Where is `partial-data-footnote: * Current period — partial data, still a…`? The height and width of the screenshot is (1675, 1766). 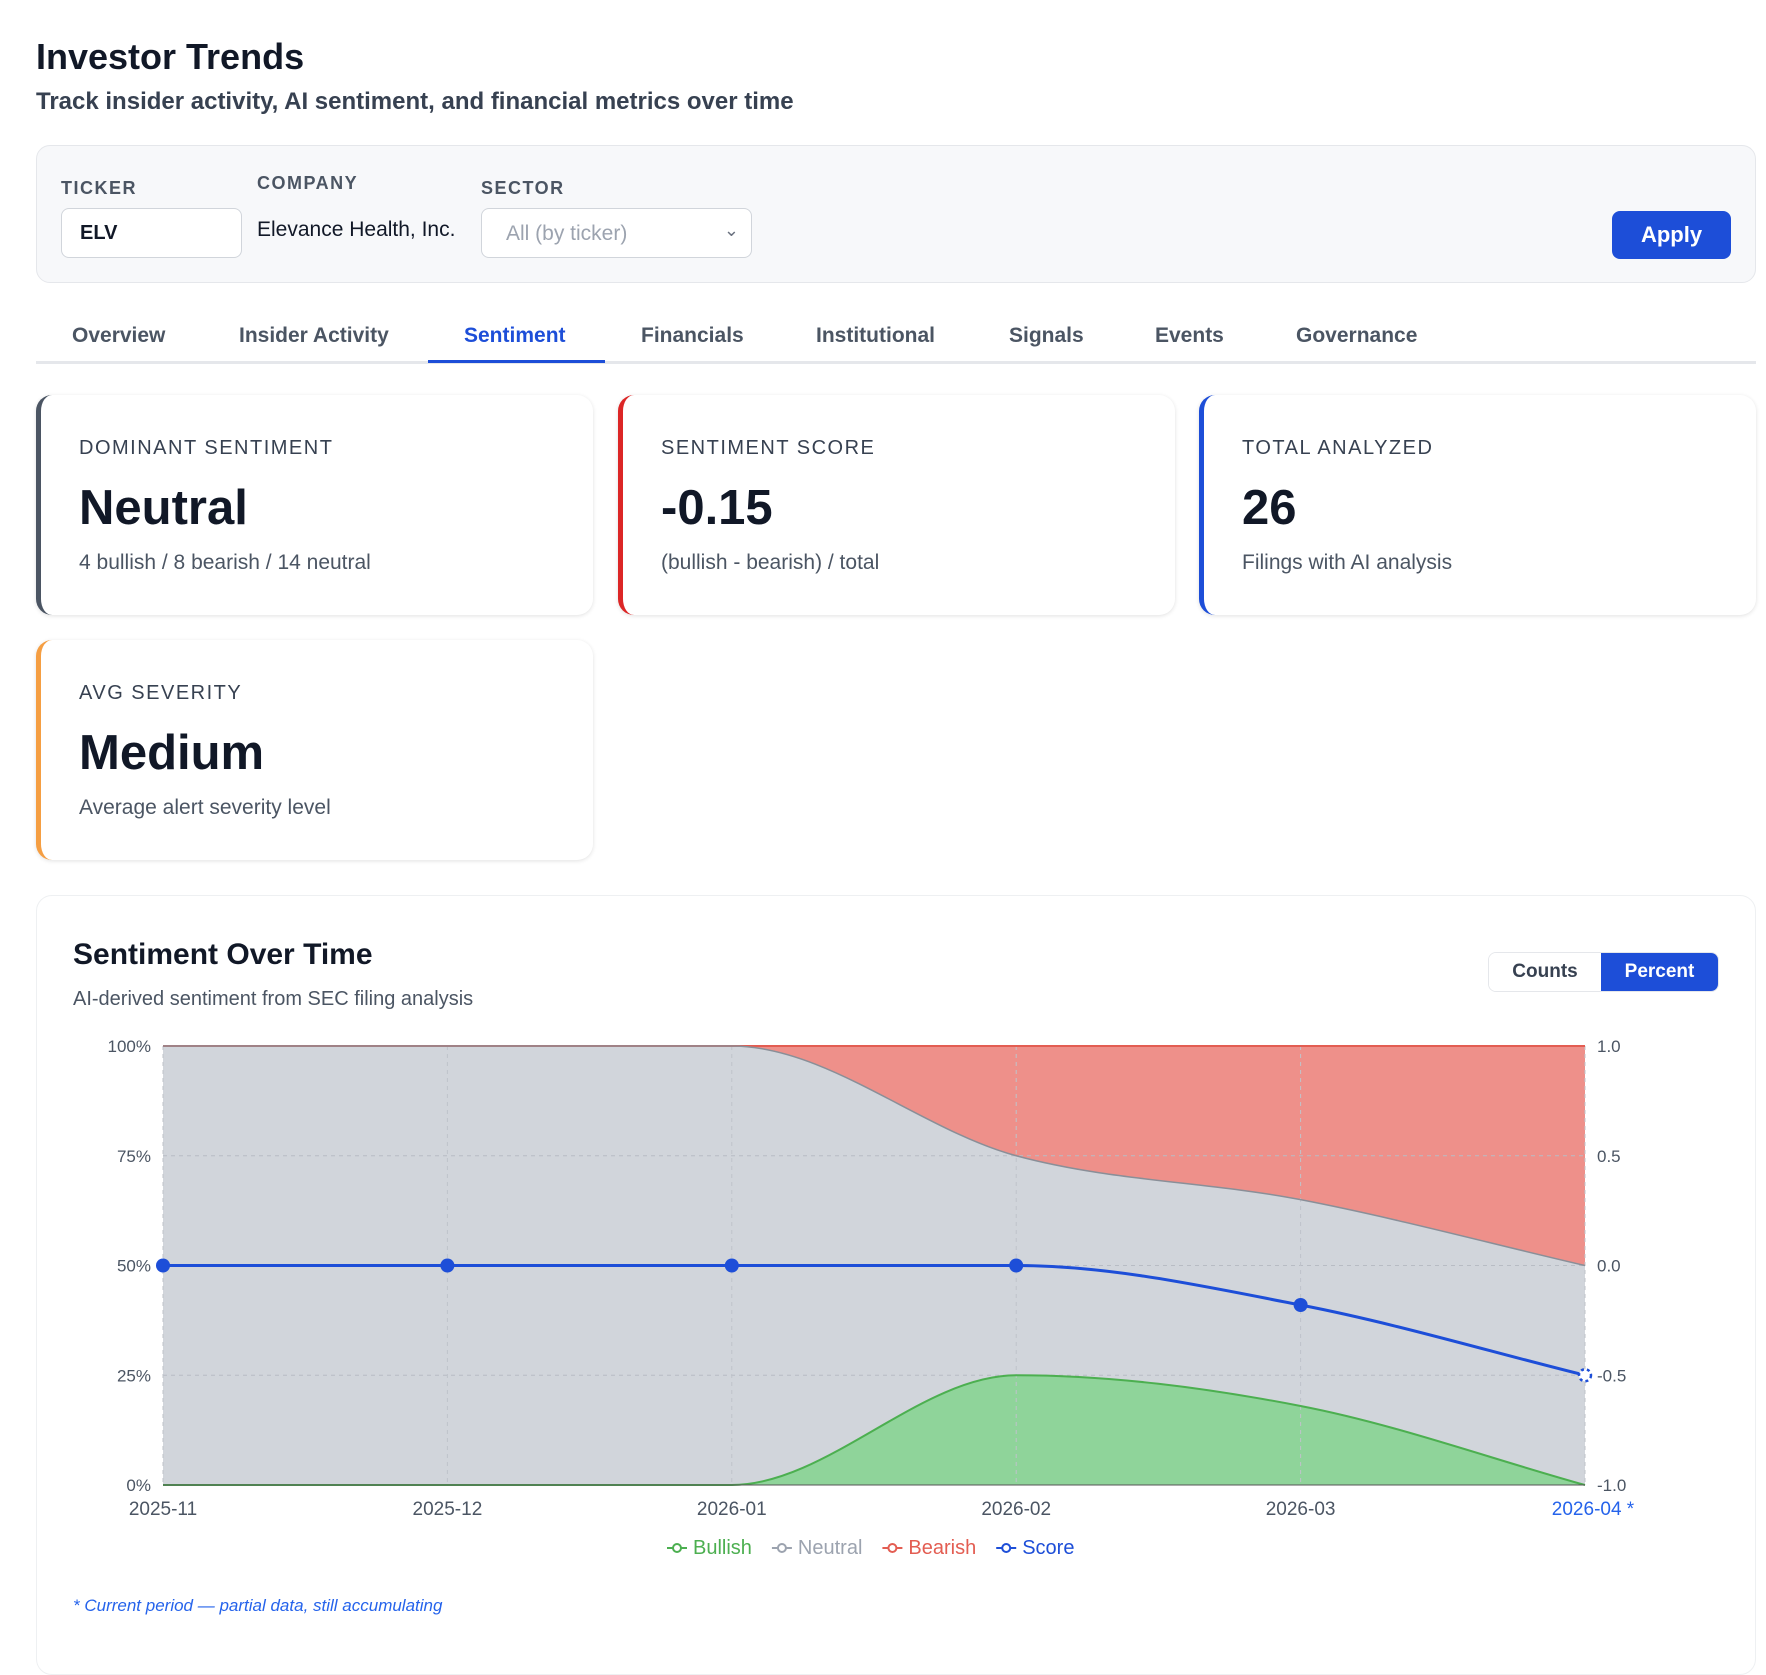 partial-data-footnote: * Current period — partial data, still a… is located at coordinates (258, 1605).